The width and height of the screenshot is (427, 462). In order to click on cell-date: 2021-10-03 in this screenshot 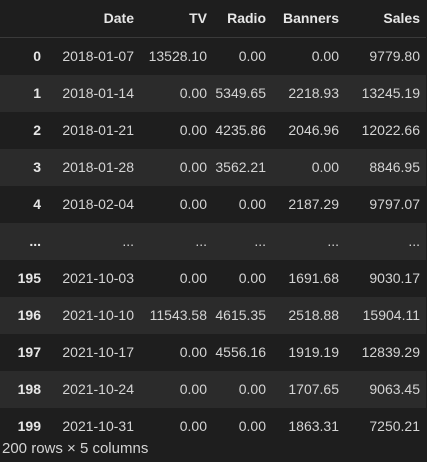, I will do `click(98, 278)`.